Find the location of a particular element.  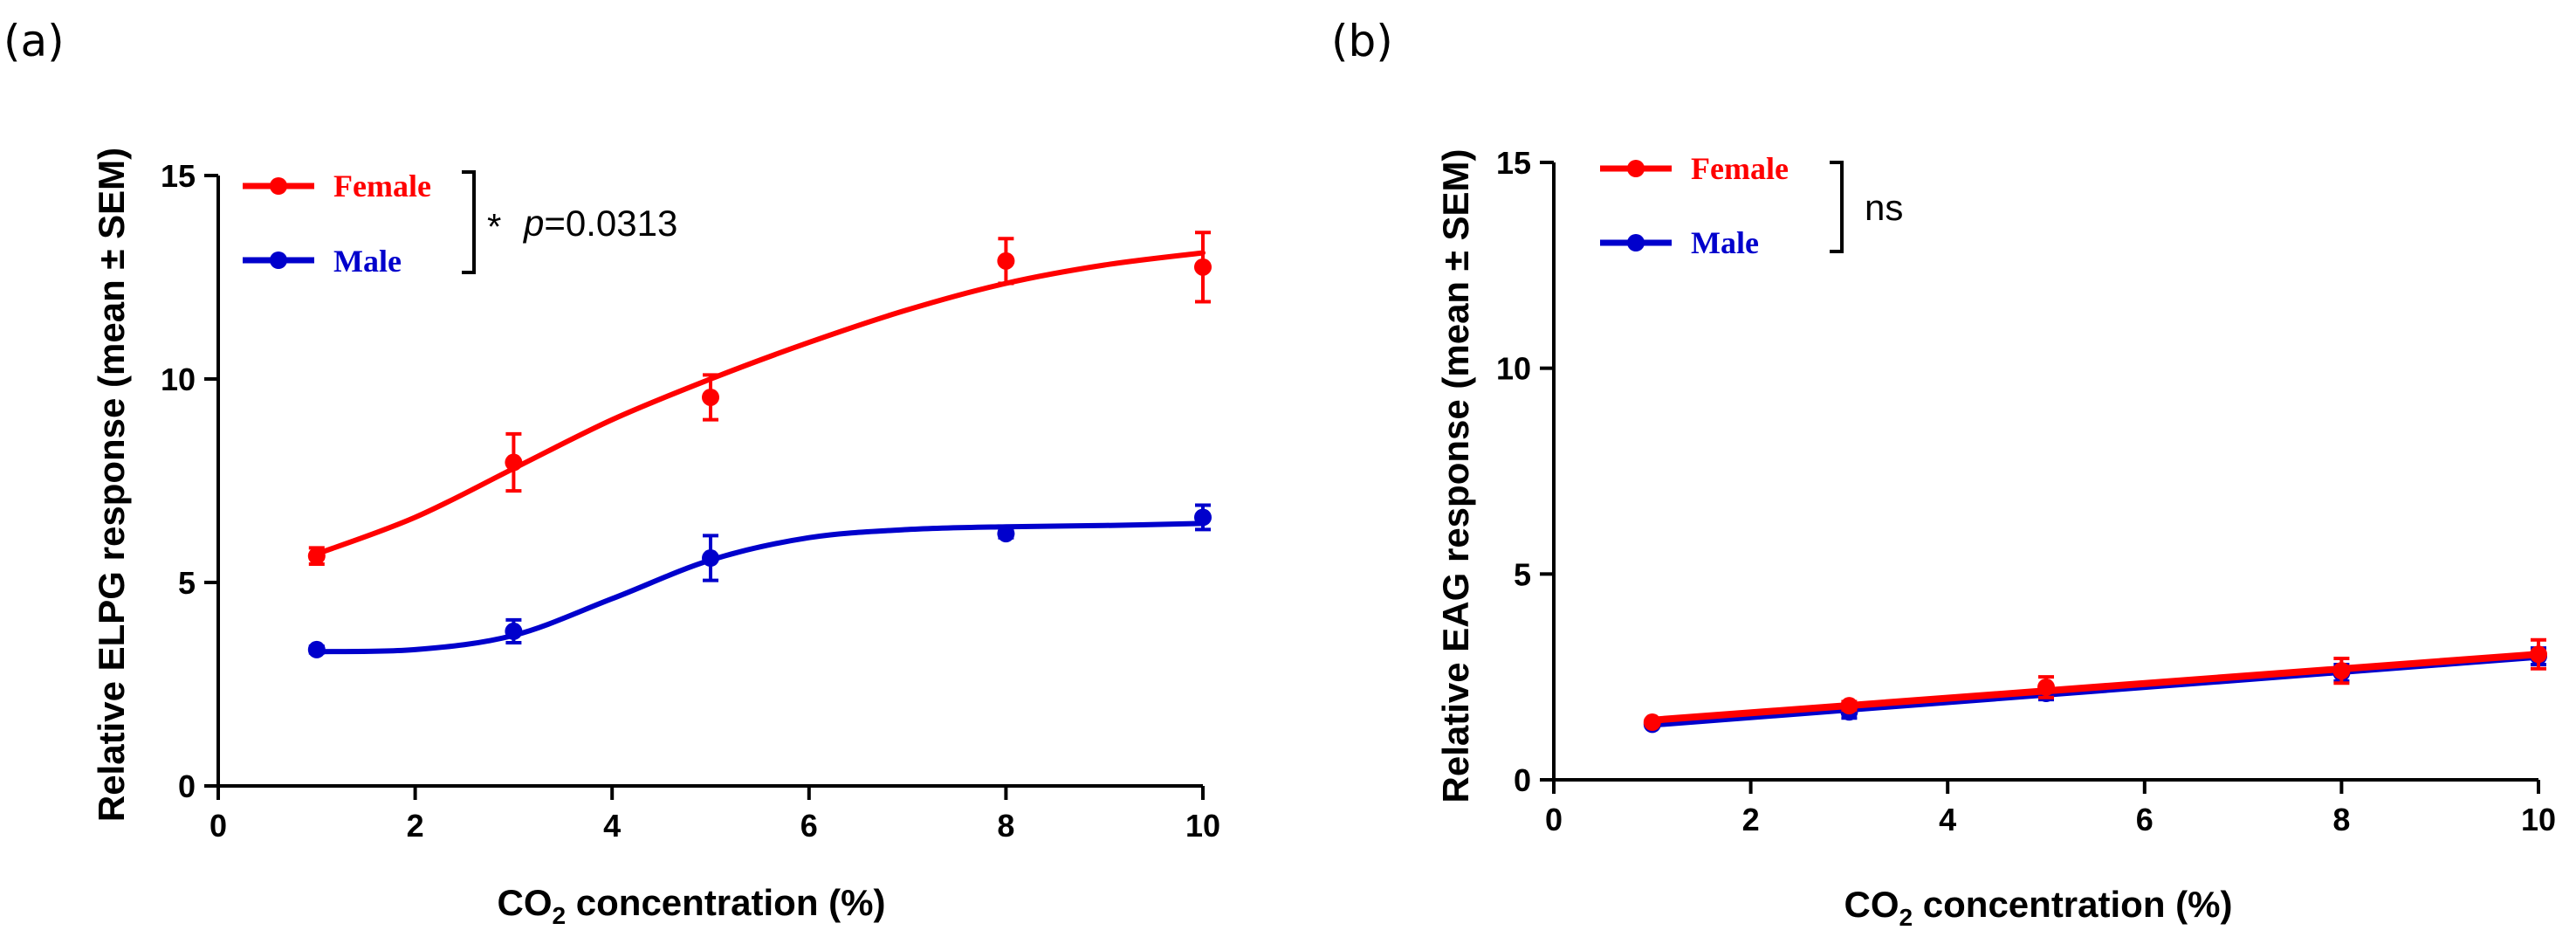

p-value-rest: =0.0313 is located at coordinates (610, 224).